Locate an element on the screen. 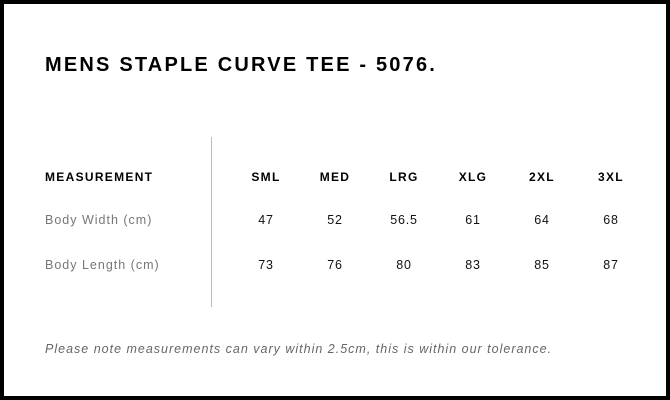  row-label: Body Width (cm) is located at coordinates (99, 220).